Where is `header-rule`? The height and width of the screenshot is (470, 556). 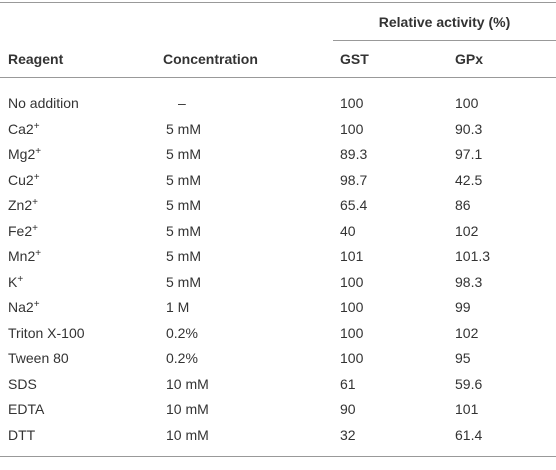 header-rule is located at coordinates (278, 77).